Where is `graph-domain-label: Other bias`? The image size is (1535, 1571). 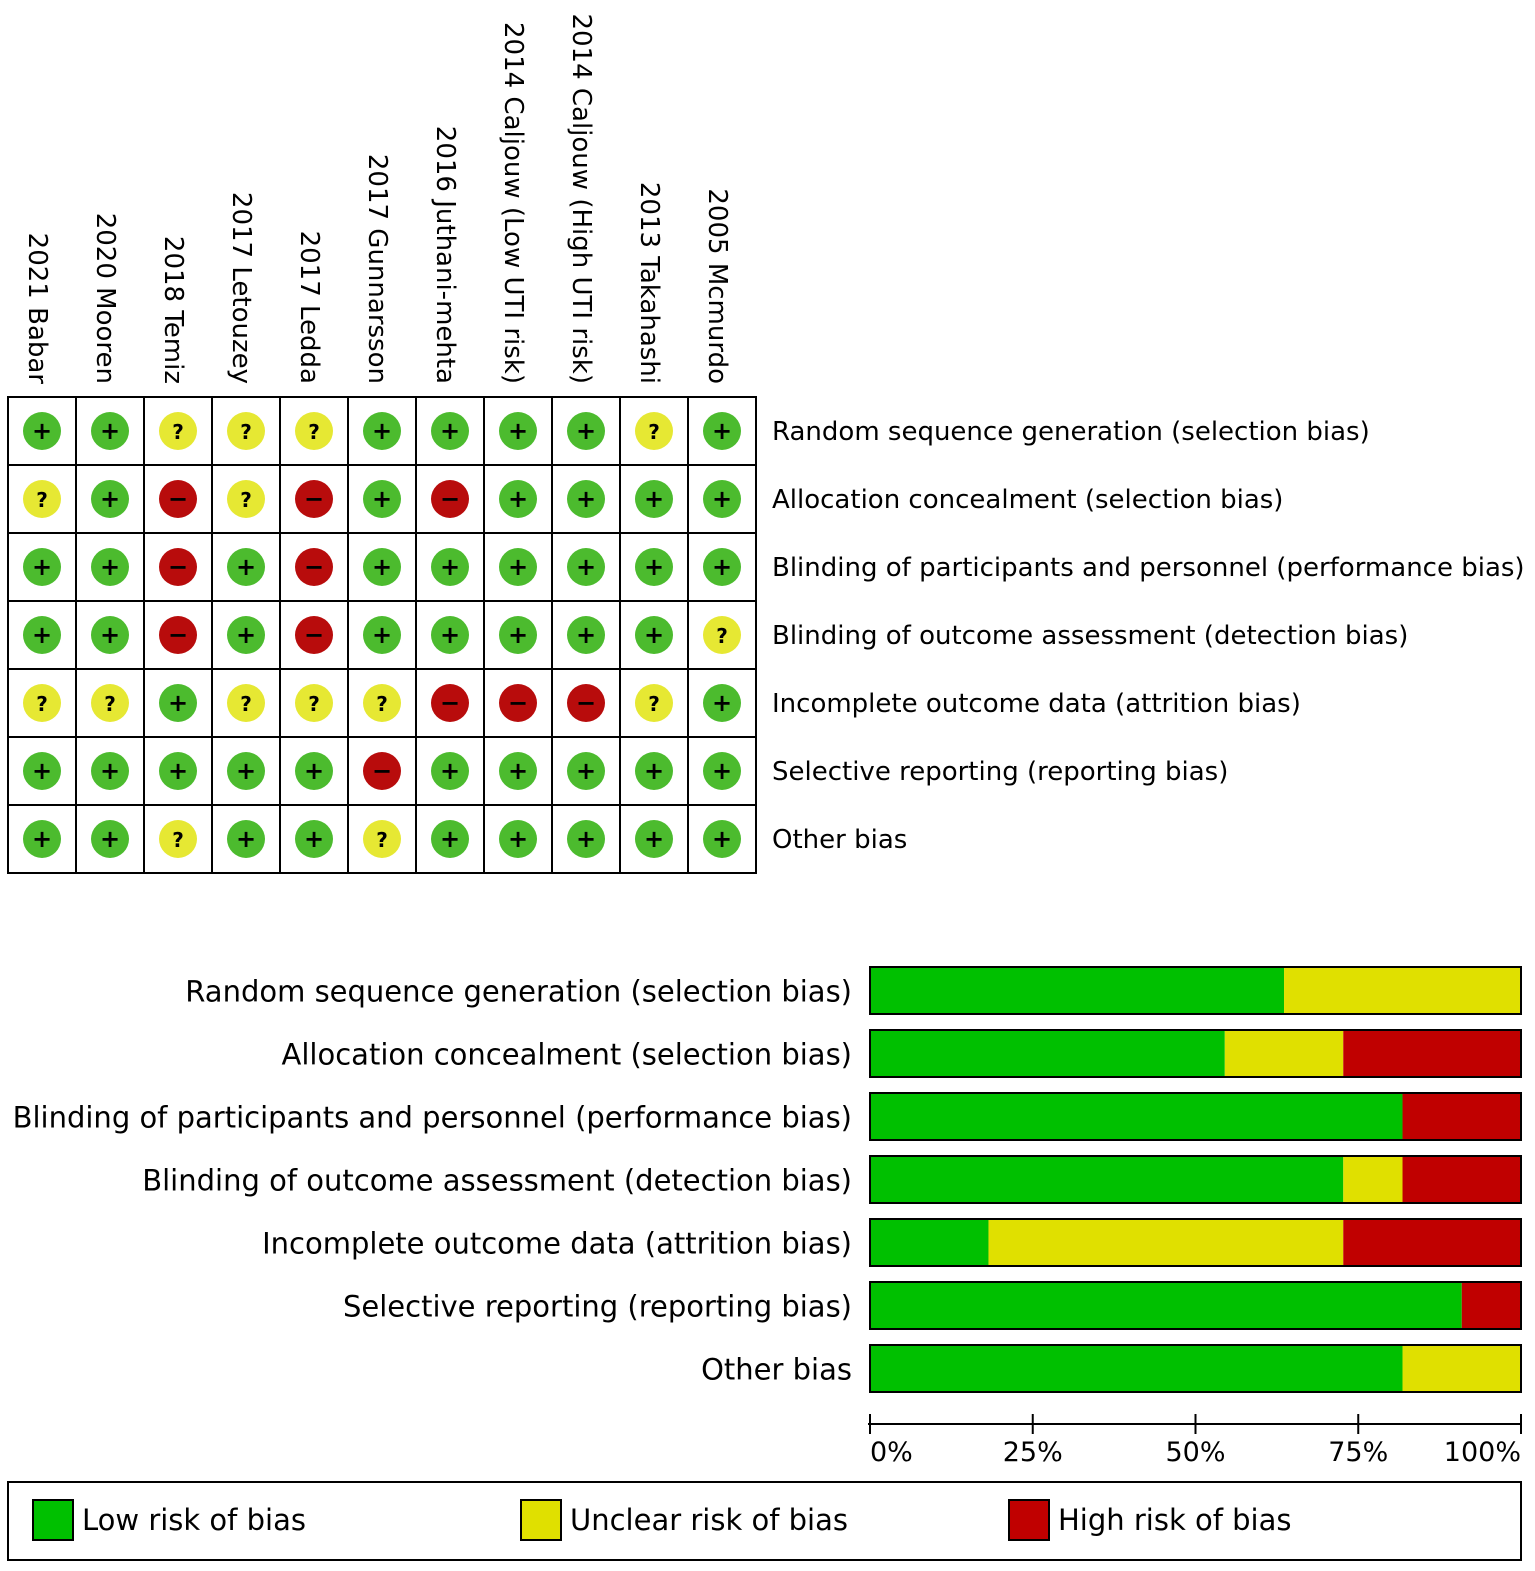 graph-domain-label: Other bias is located at coordinates (776, 1370).